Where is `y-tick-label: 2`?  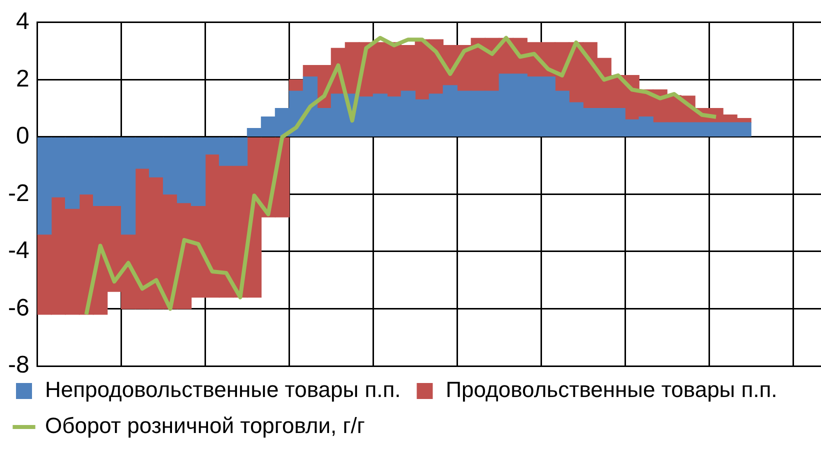
y-tick-label: 2 is located at coordinates (23, 78).